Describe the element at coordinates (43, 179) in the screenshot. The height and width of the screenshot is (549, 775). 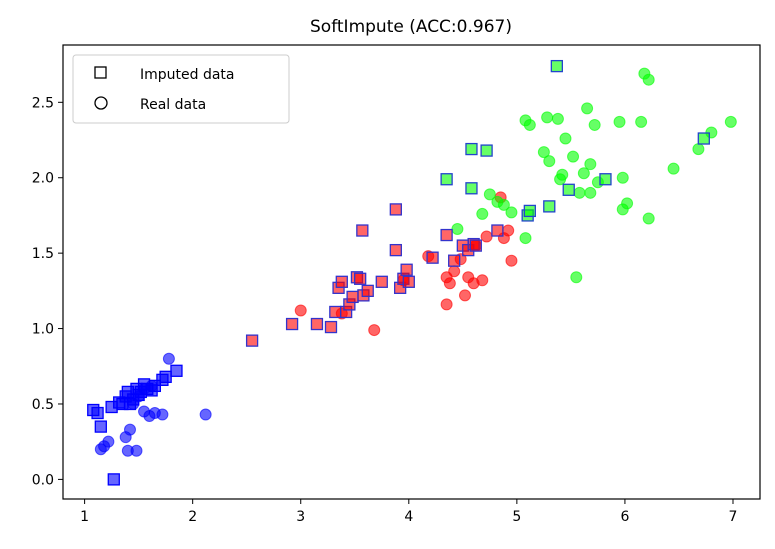
I see `y-tick-label: 2.0` at that location.